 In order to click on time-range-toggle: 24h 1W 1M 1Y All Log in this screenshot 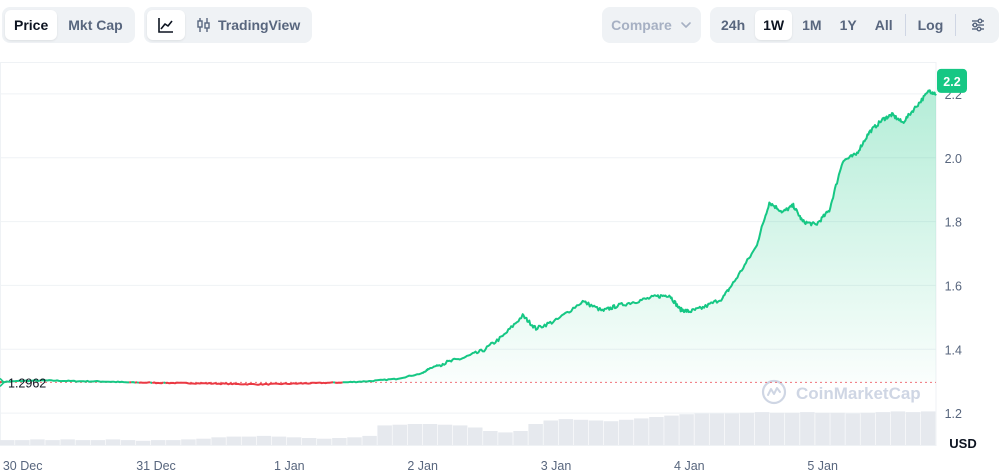, I will do `click(855, 25)`.